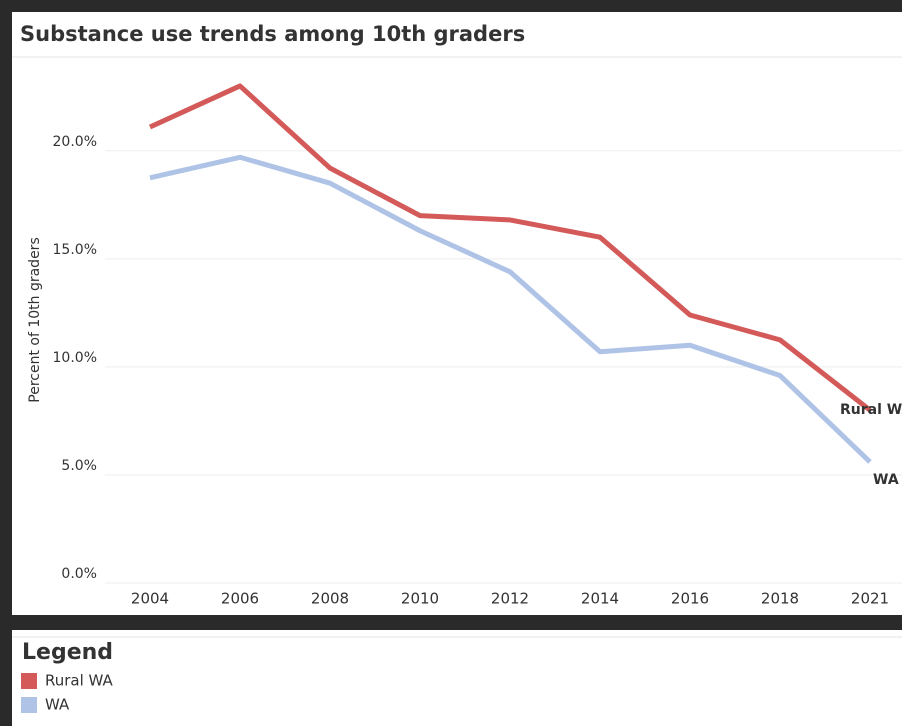  What do you see at coordinates (420, 599) in the screenshot?
I see `x-tick-label: 2010` at bounding box center [420, 599].